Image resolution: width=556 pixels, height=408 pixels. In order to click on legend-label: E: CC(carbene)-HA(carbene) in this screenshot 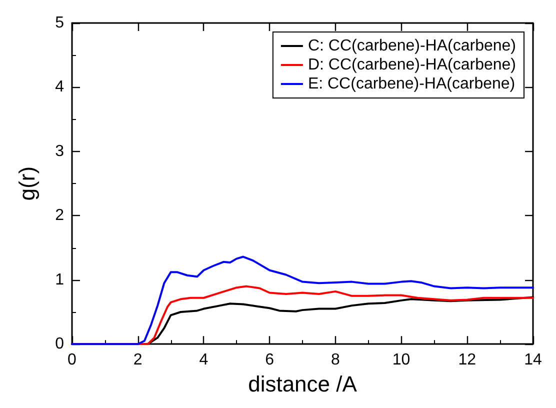, I will do `click(412, 84)`.